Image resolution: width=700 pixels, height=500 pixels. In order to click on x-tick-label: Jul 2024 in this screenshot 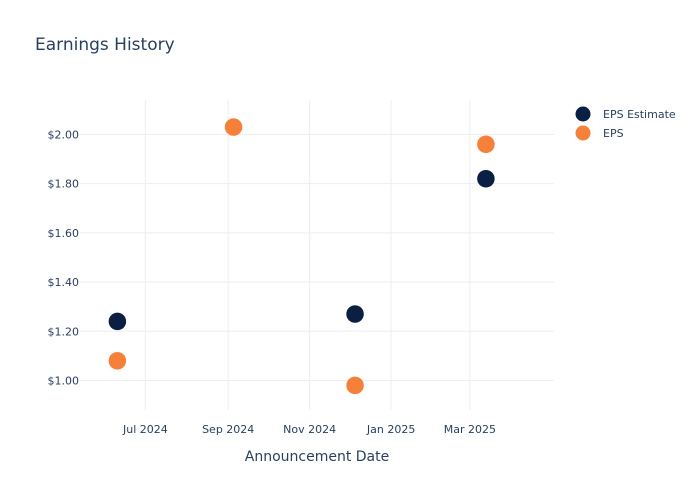, I will do `click(145, 429)`.